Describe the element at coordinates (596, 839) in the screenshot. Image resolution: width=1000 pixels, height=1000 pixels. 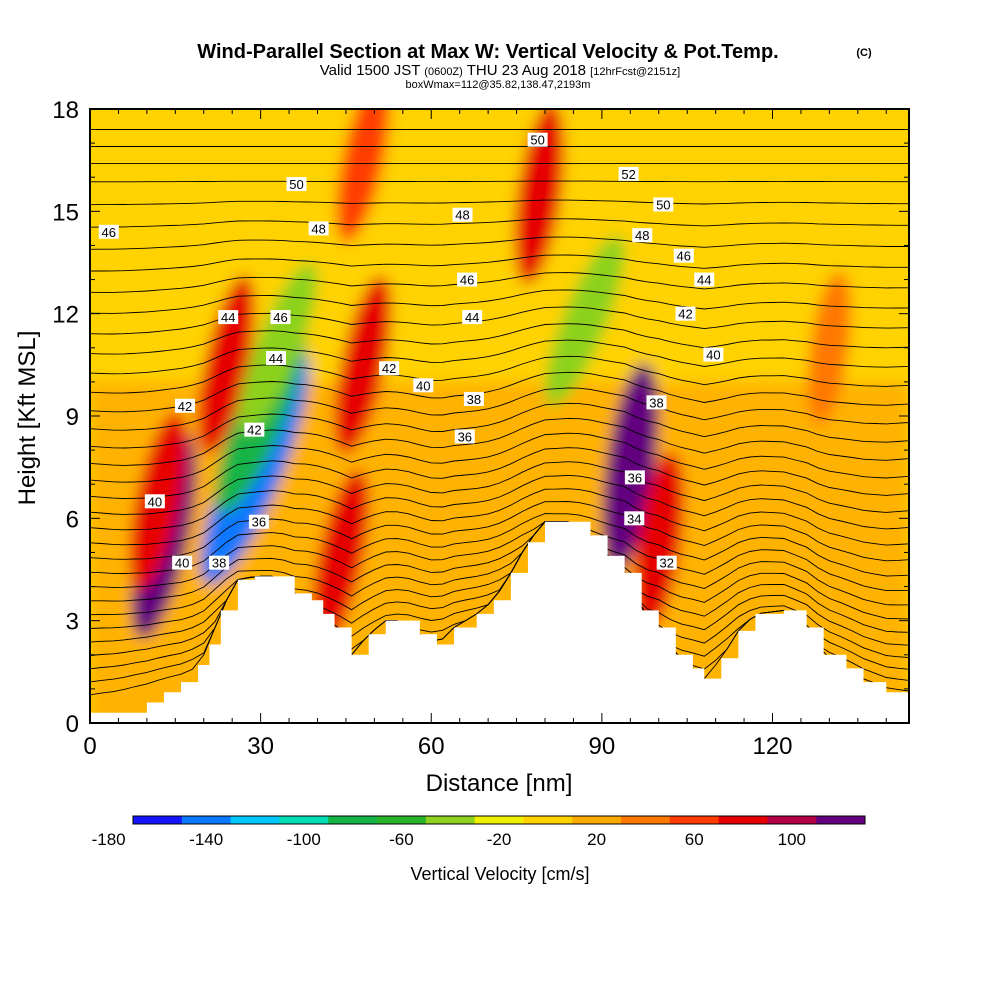
I see `colorbar-tick-label: 20` at that location.